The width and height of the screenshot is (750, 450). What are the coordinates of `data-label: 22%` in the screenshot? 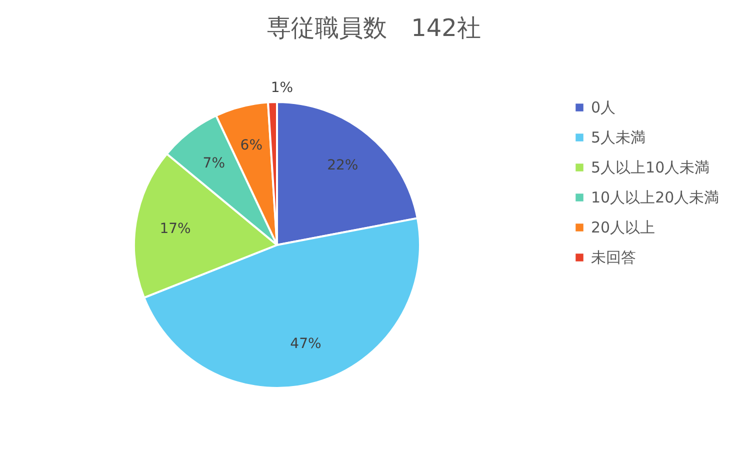 It's located at (342, 166).